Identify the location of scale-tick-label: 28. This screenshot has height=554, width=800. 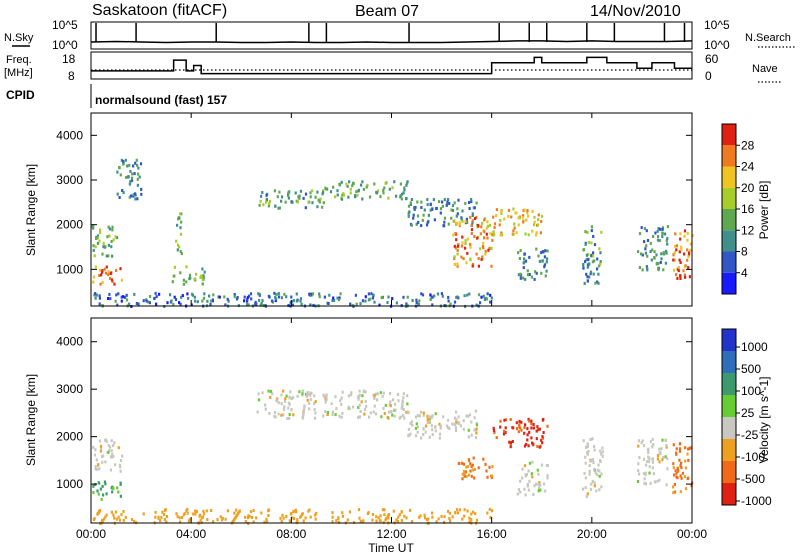
(748, 145).